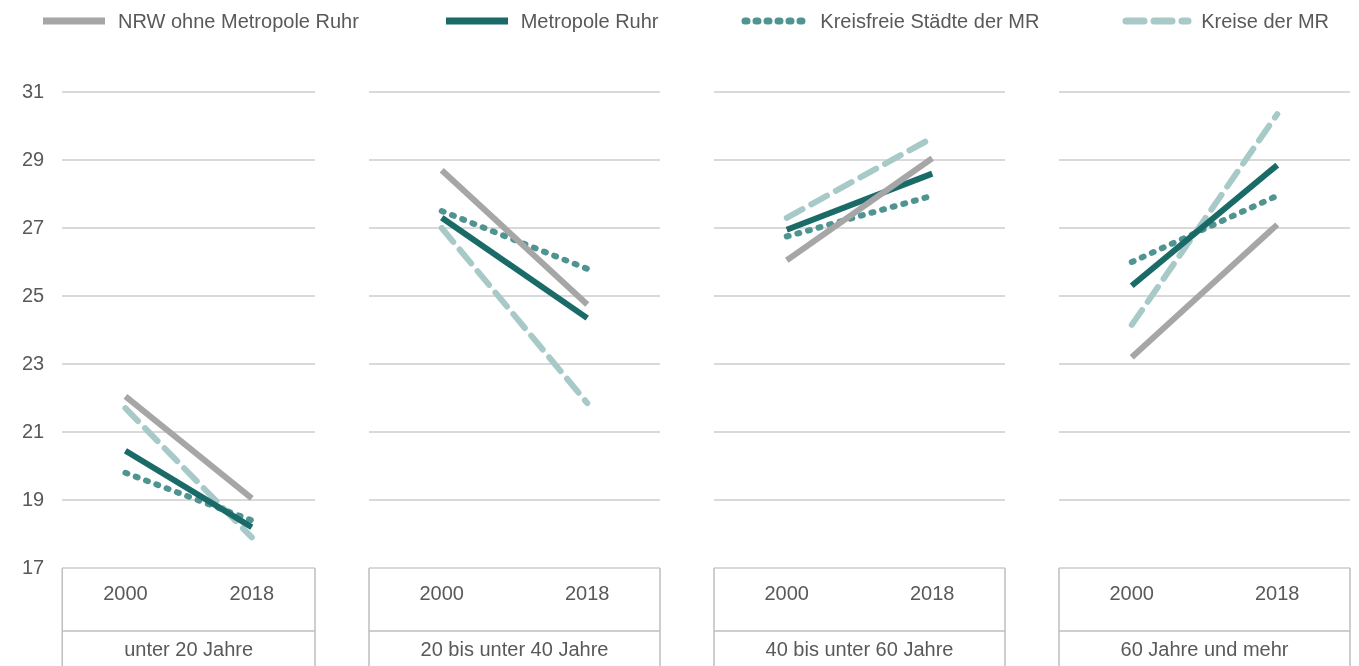 This screenshot has width=1359, height=666. Describe the element at coordinates (33, 294) in the screenshot. I see `y-tick-label: 25` at that location.